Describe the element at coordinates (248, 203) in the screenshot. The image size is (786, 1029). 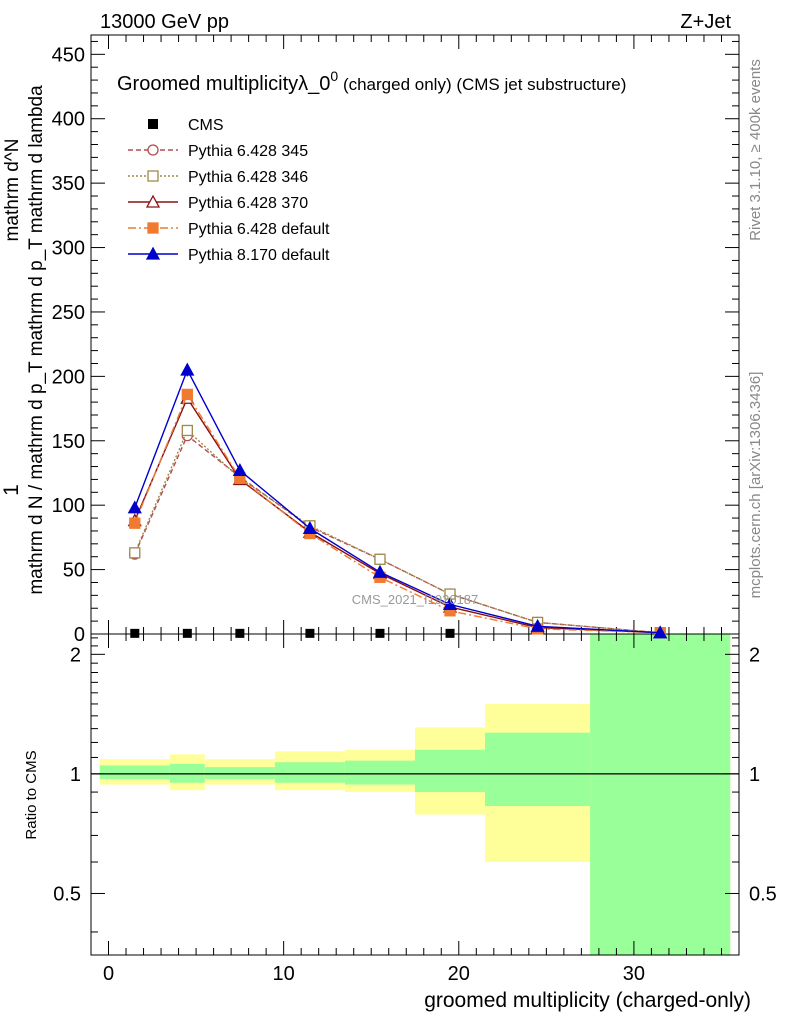
I see `legend-label-py370: Pythia 6.428 370` at that location.